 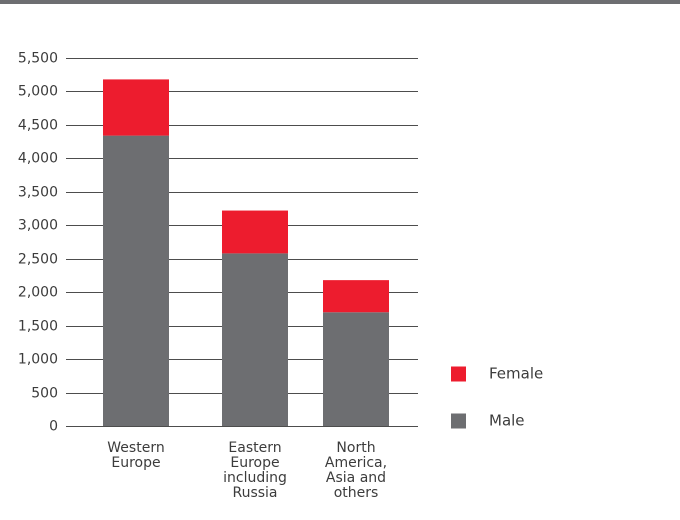 I want to click on category-label-1-line-3: Russia, so click(x=254, y=493).